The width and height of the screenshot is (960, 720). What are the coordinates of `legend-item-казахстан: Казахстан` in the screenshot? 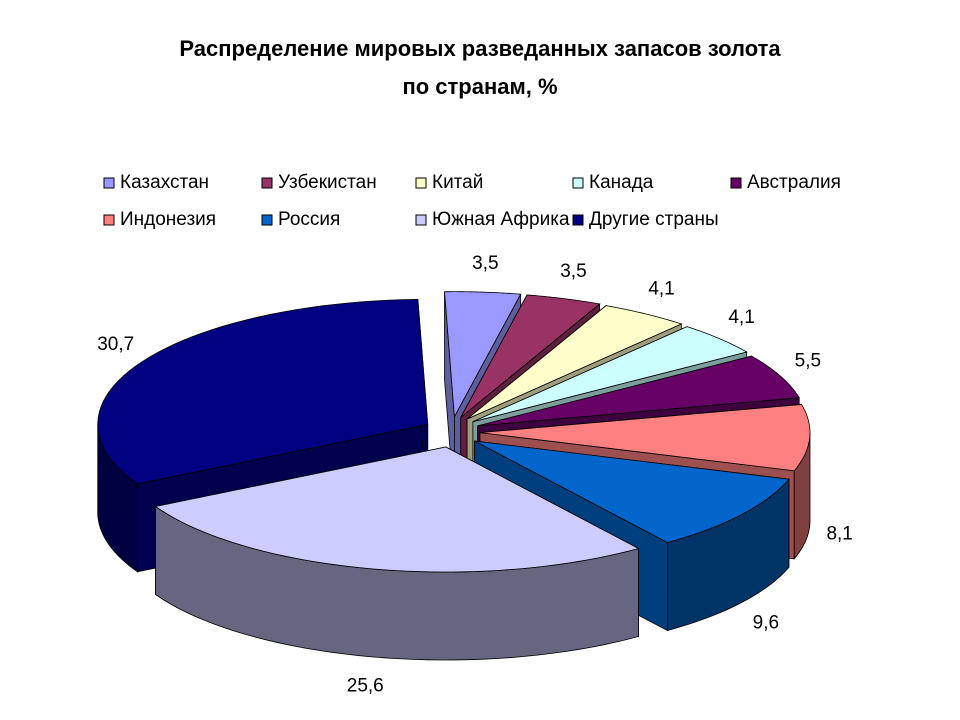 It's located at (156, 182).